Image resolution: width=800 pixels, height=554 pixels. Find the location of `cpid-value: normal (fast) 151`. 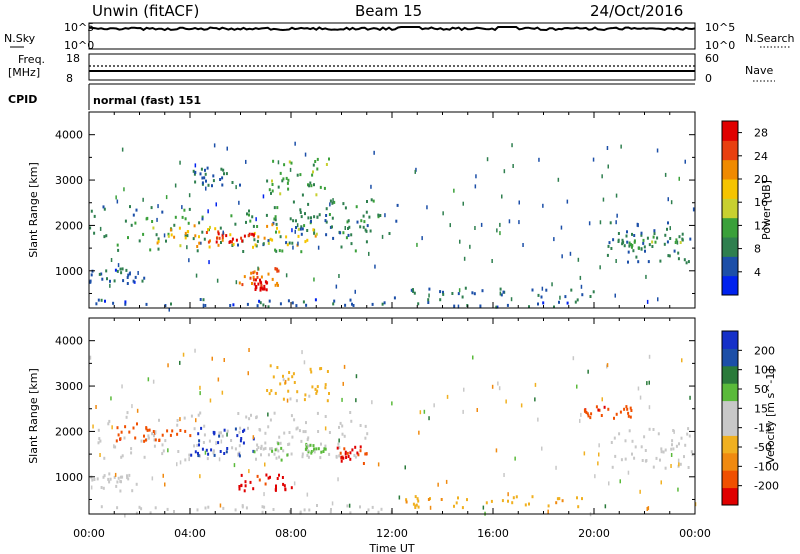

cpid-value: normal (fast) 151 is located at coordinates (147, 100).